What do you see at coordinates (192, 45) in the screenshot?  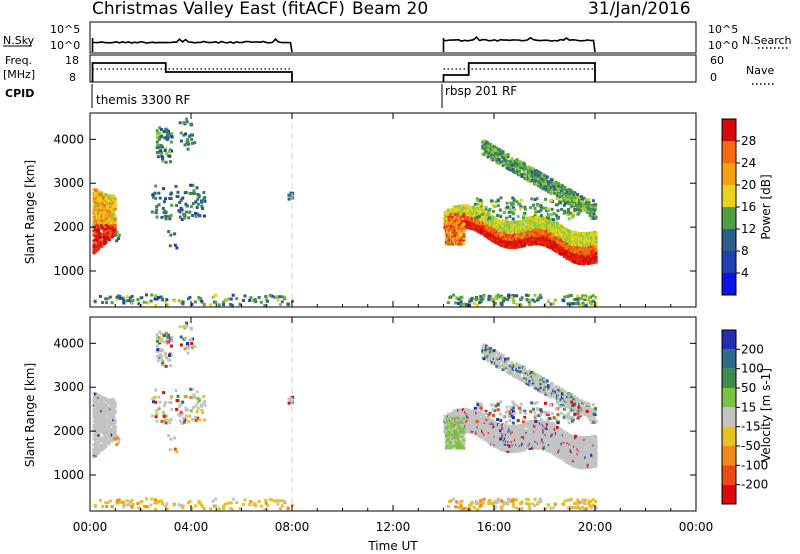 I see `nsky-trace` at bounding box center [192, 45].